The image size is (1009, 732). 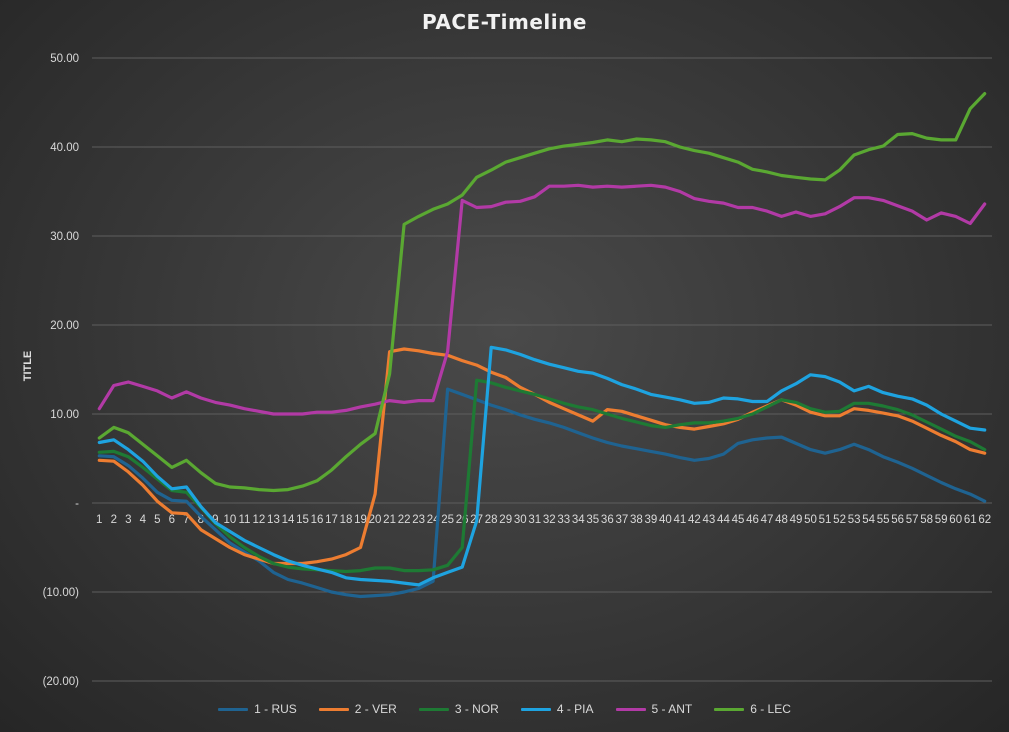 What do you see at coordinates (64, 415) in the screenshot?
I see `y-tick-label: 10.00` at bounding box center [64, 415].